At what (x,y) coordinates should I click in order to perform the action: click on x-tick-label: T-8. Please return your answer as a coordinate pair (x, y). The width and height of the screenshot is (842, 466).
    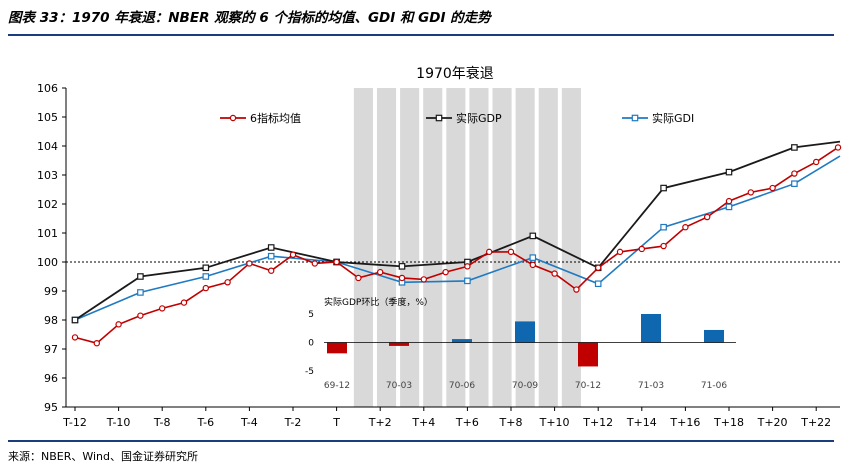
    Looking at the image, I should click on (162, 422).